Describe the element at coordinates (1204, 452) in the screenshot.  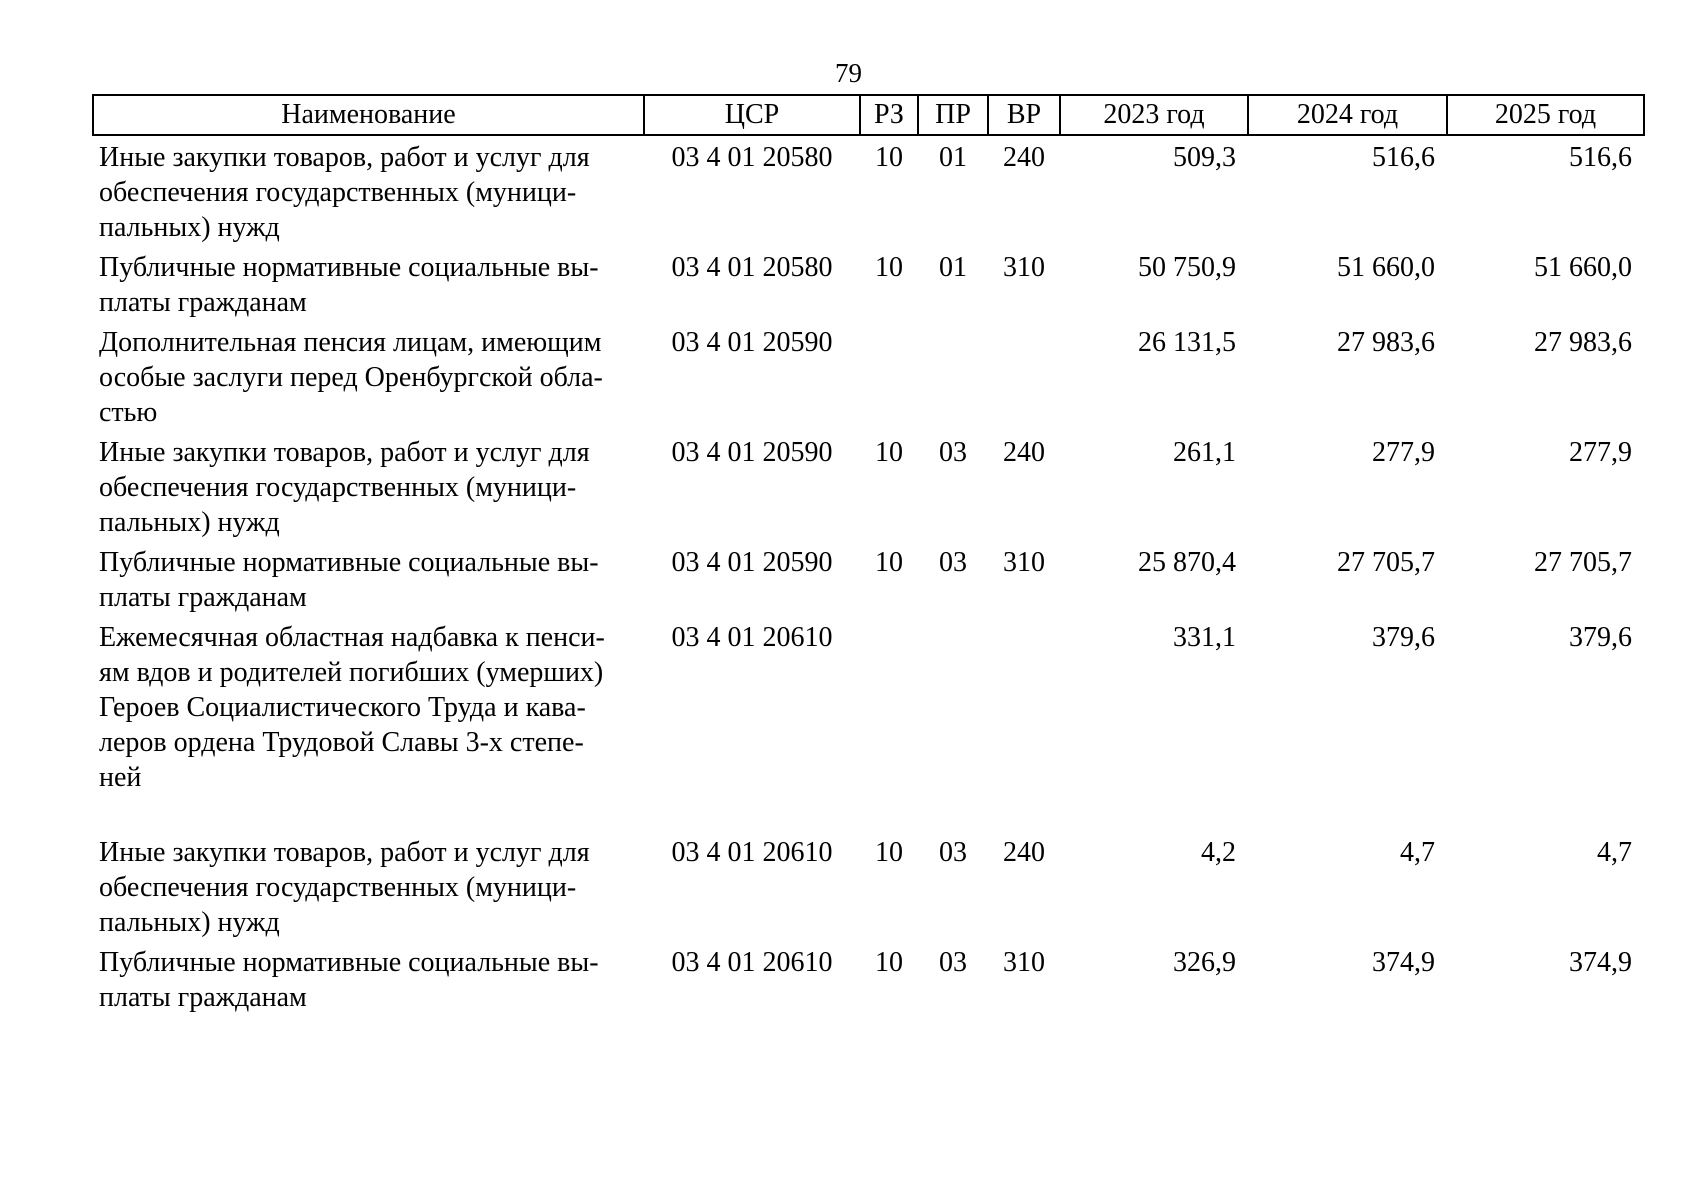
I see `year-2023-cell: 261,1` at that location.